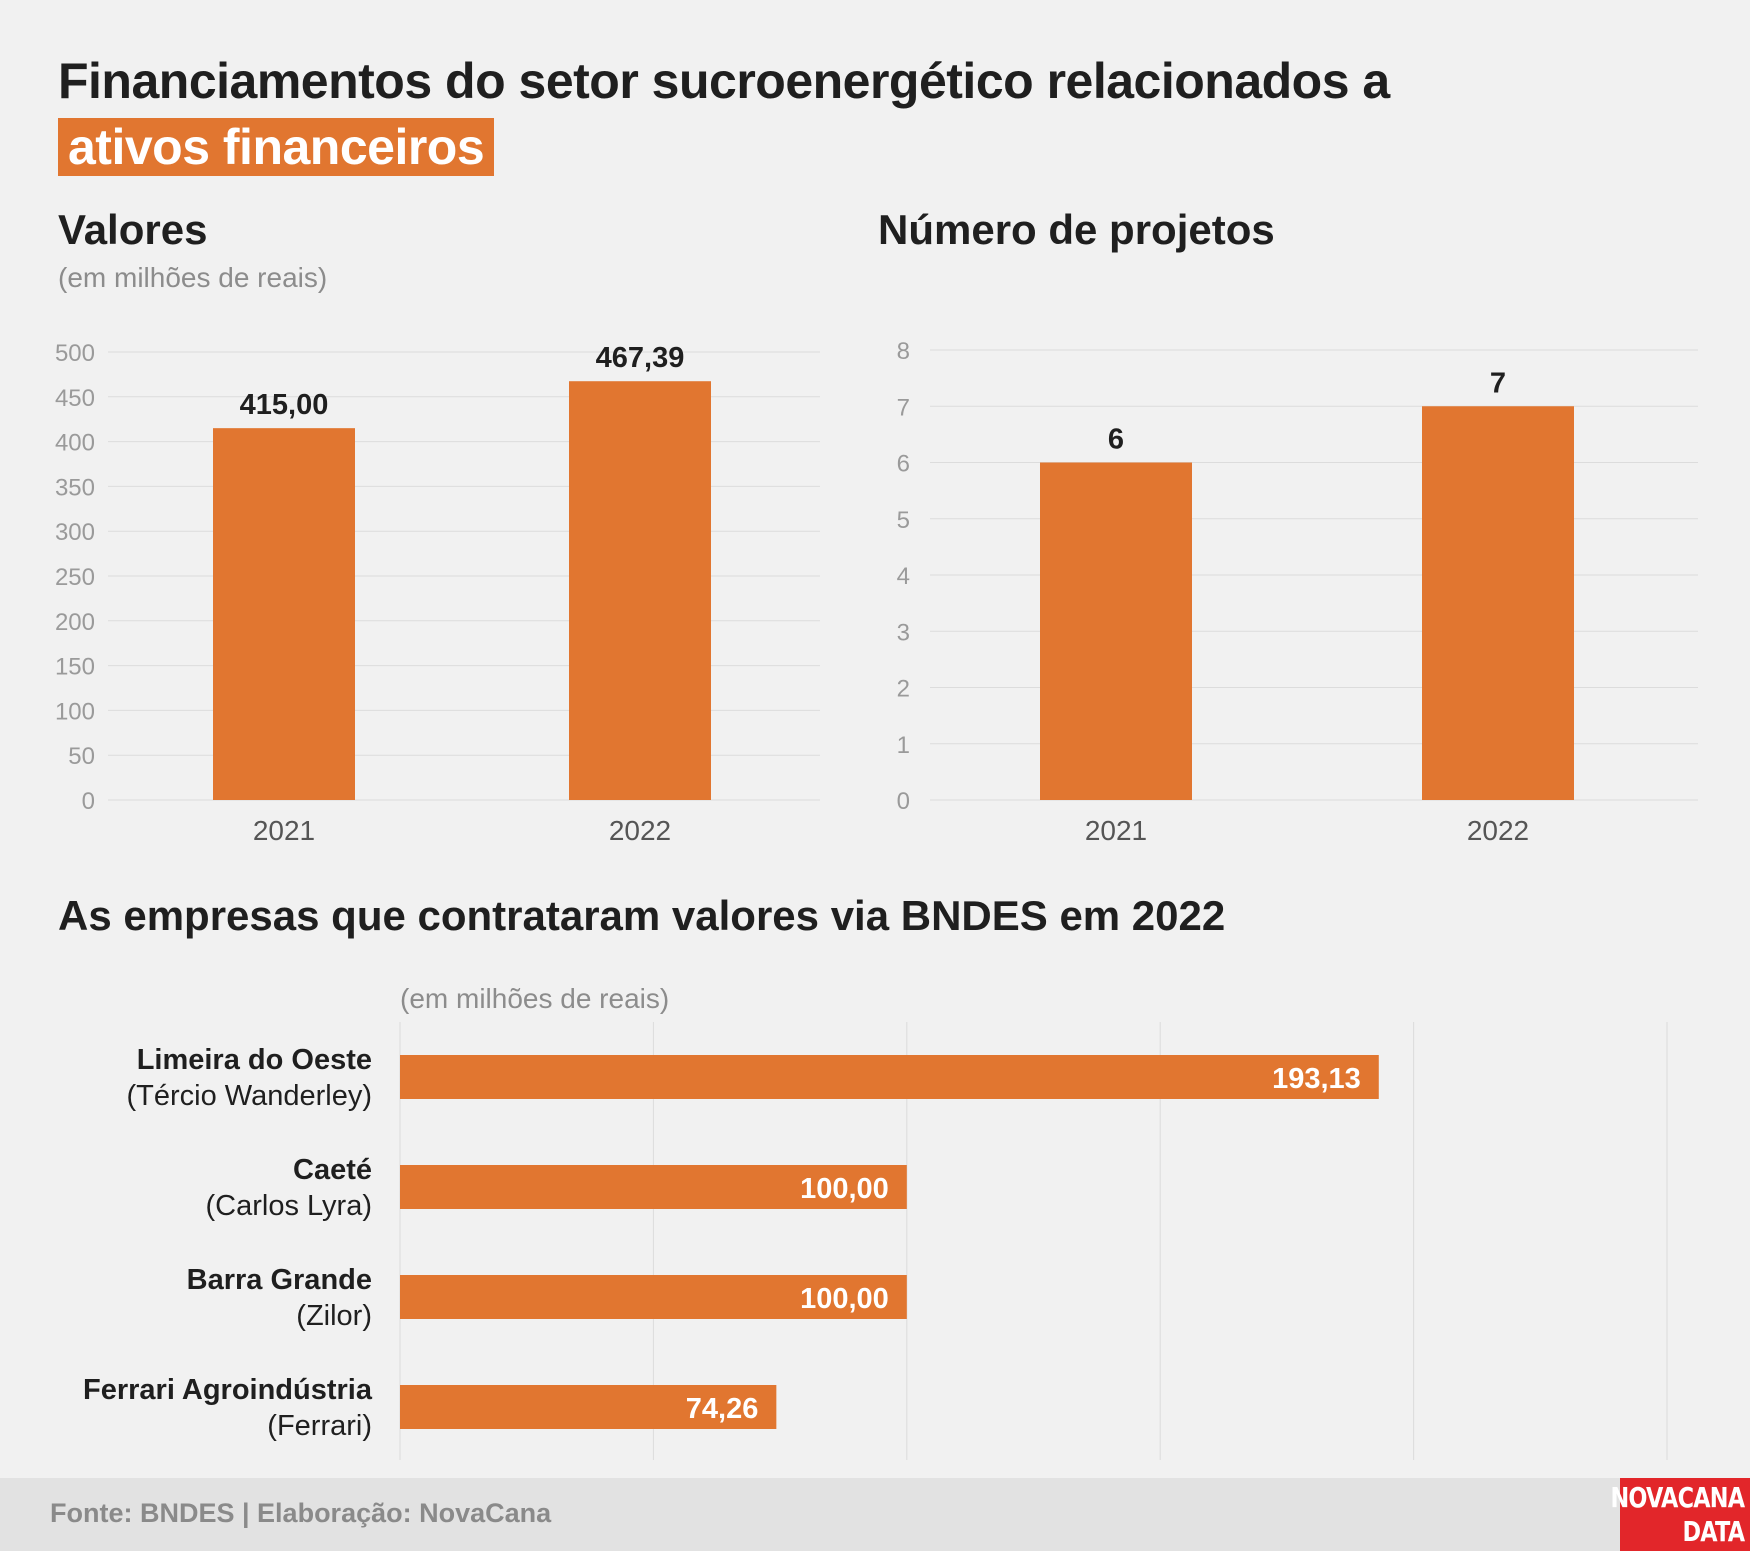 This screenshot has height=1551, width=1750. What do you see at coordinates (75, 711) in the screenshot?
I see `y-tick-label: 100` at bounding box center [75, 711].